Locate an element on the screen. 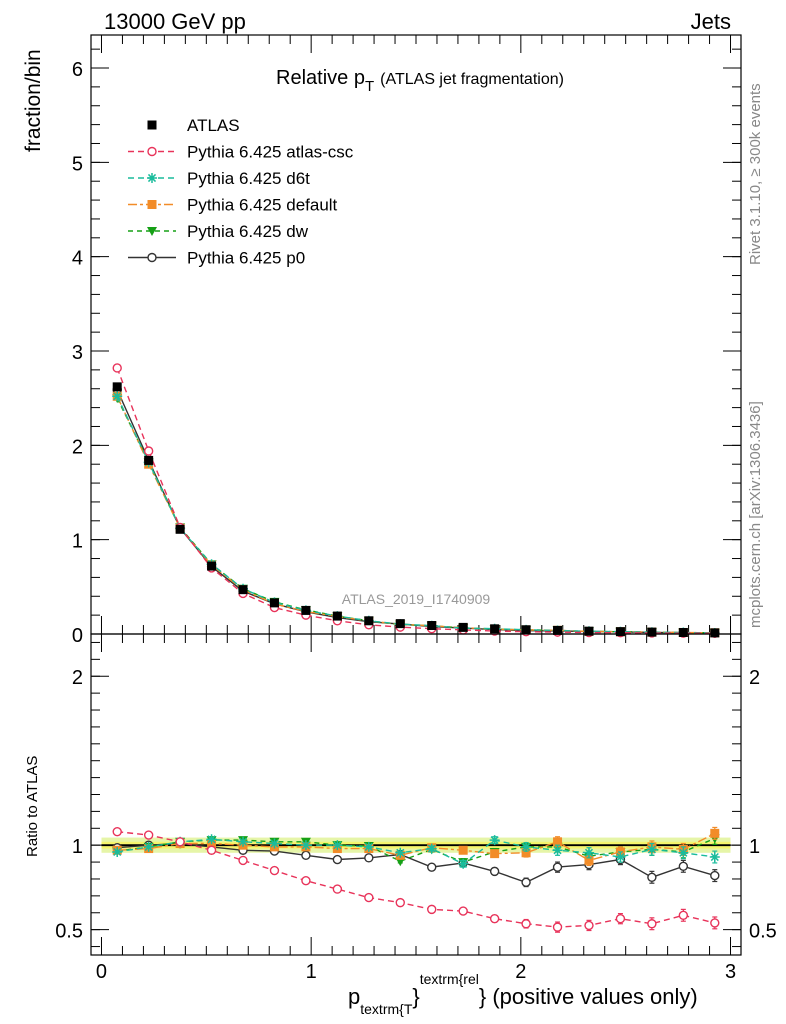  legend-item: Pythia 6.425 atlas-csc is located at coordinates (241, 152).